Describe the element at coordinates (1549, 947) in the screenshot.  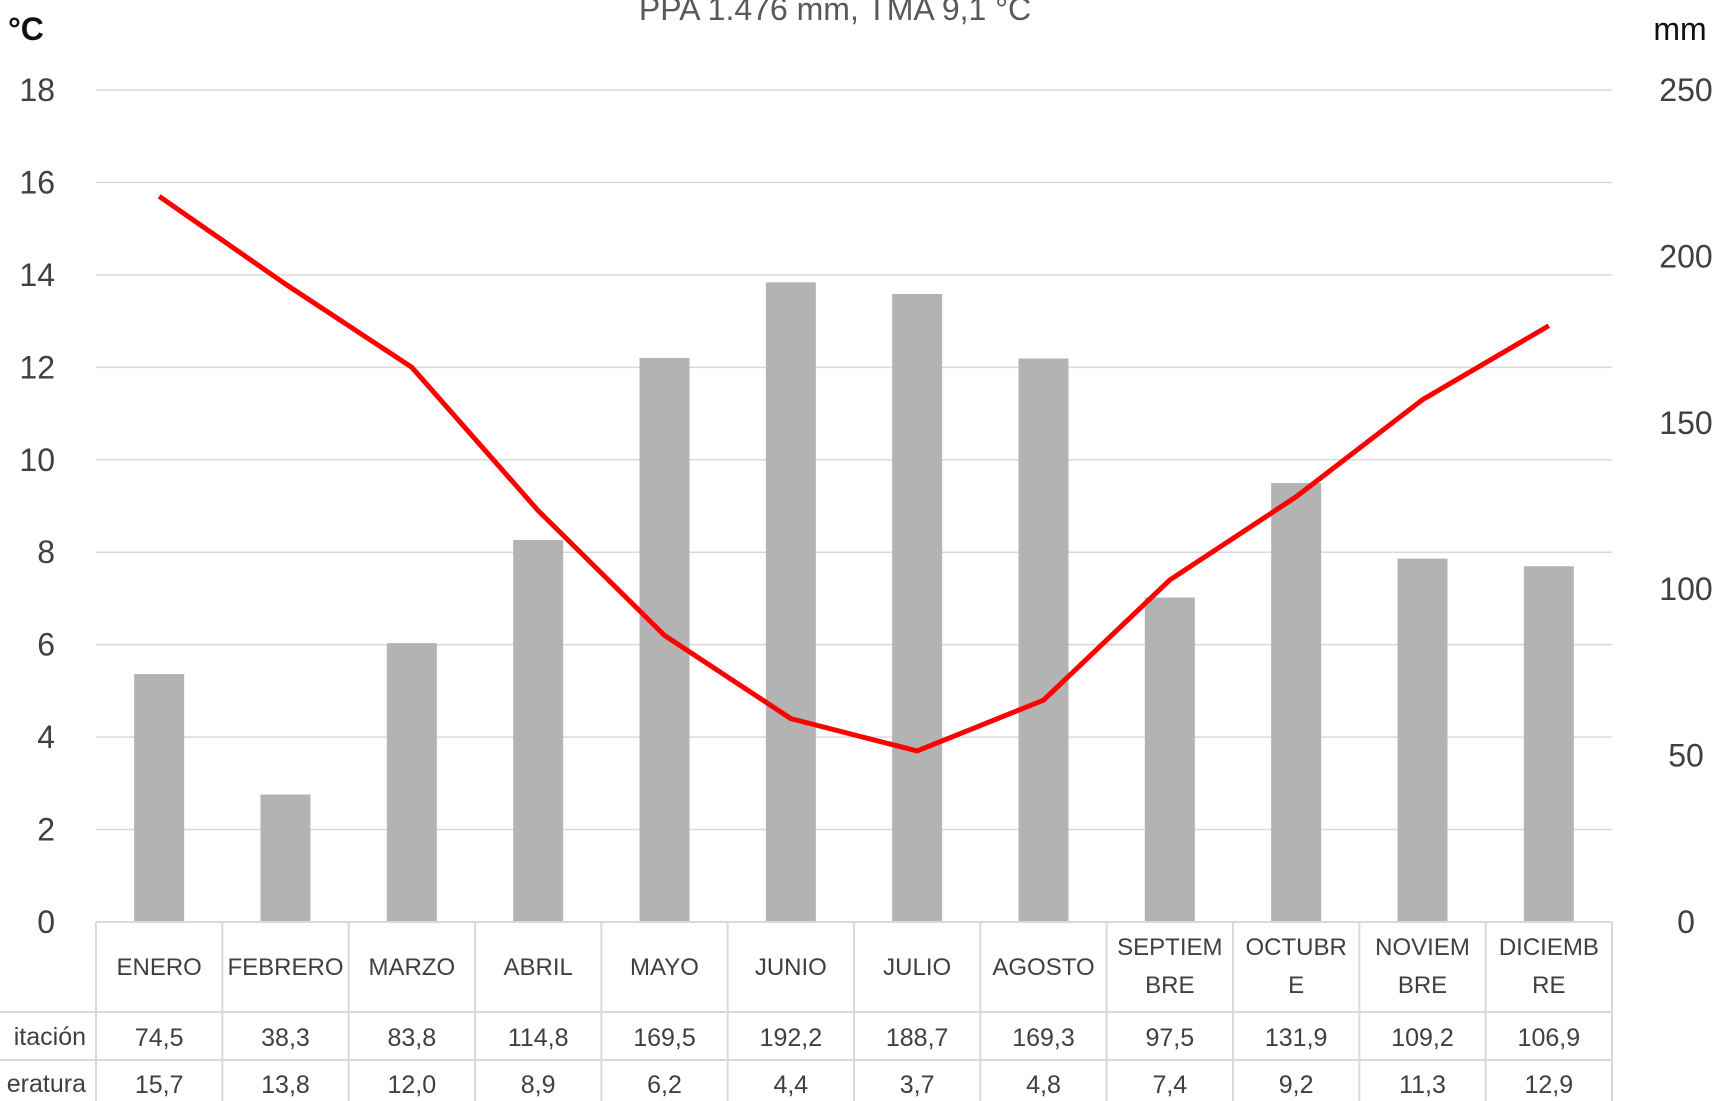
I see `category-label: DICIEMB` at that location.